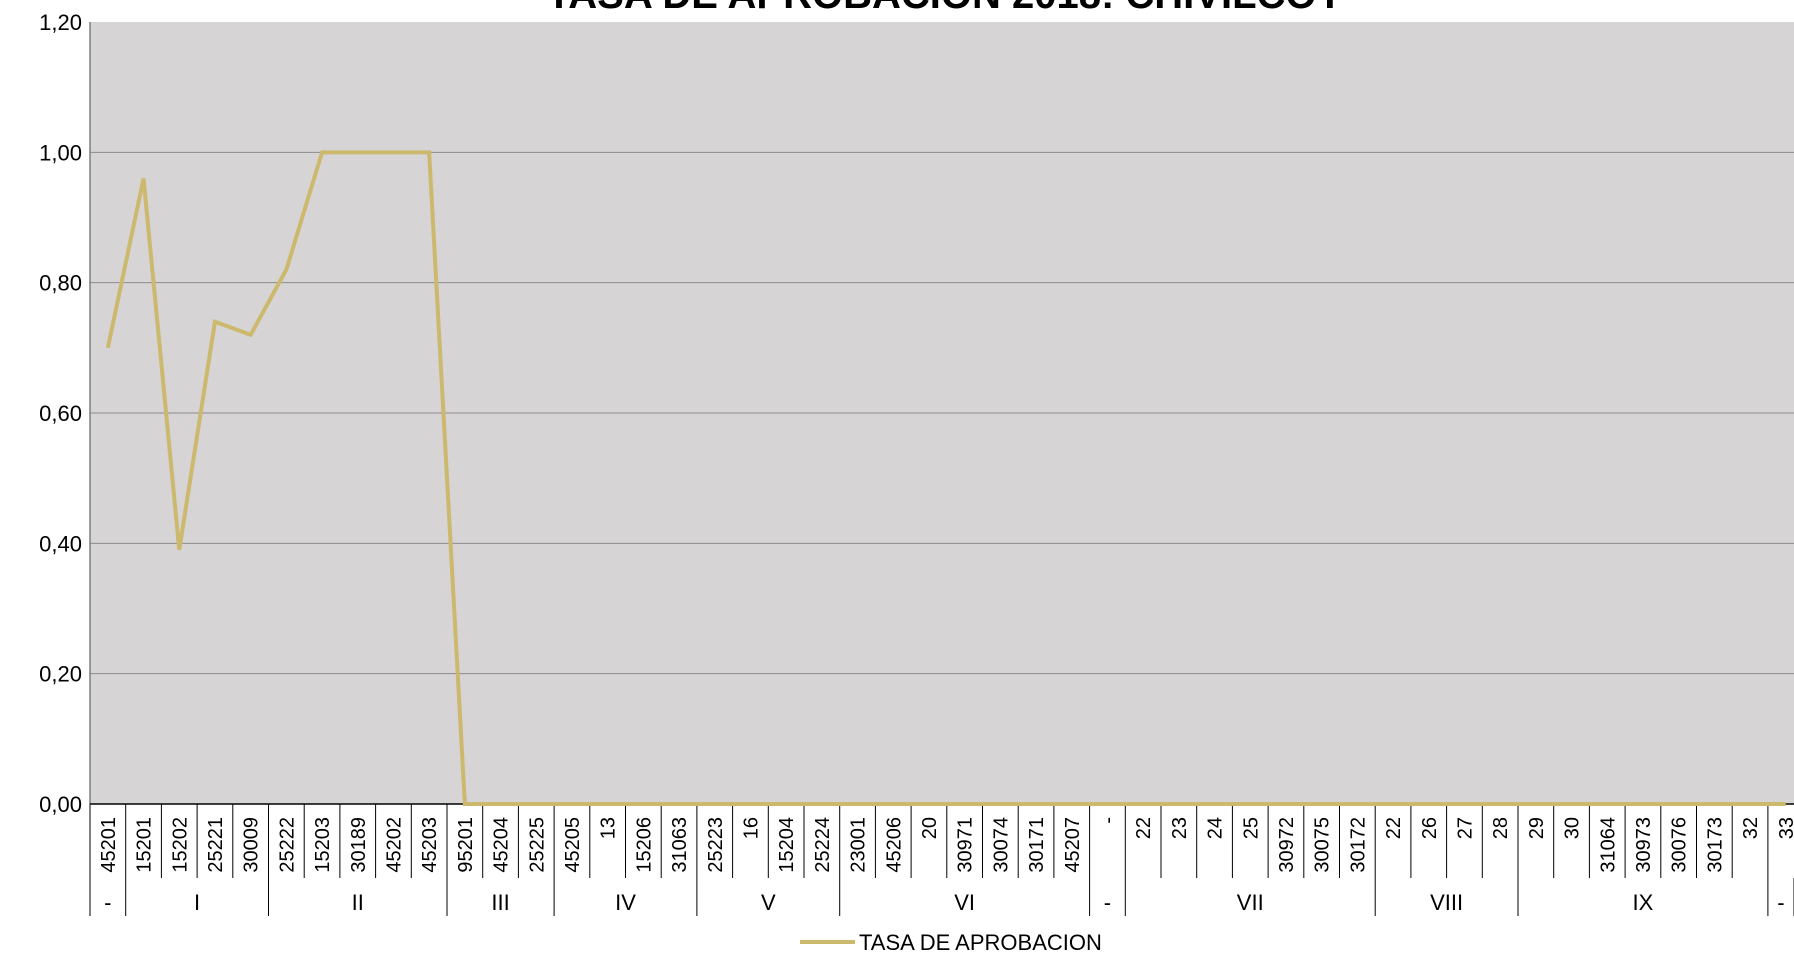 The image size is (1794, 954). Describe the element at coordinates (1501, 828) in the screenshot. I see `x-tick-label: 28` at that location.